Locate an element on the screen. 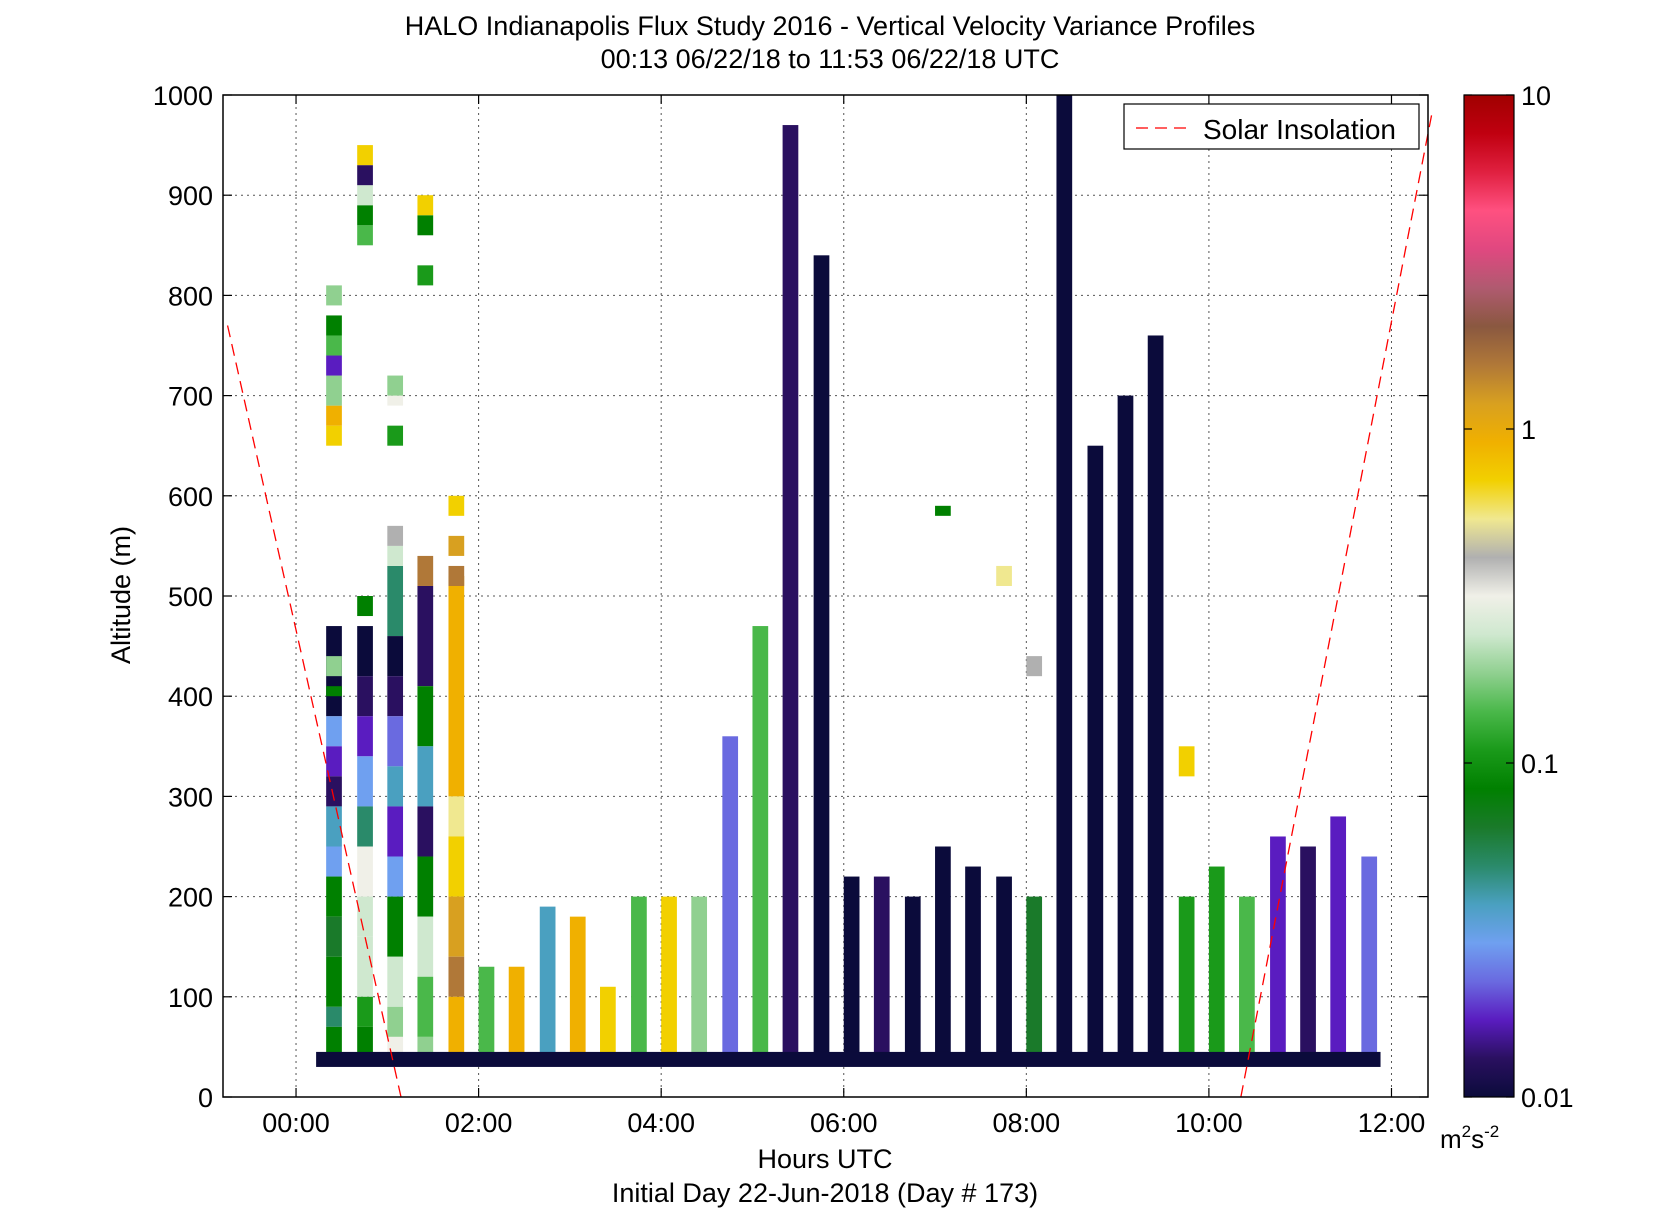 The width and height of the screenshot is (1679, 1216). legend-box: Solar Insolation is located at coordinates (1271, 126).